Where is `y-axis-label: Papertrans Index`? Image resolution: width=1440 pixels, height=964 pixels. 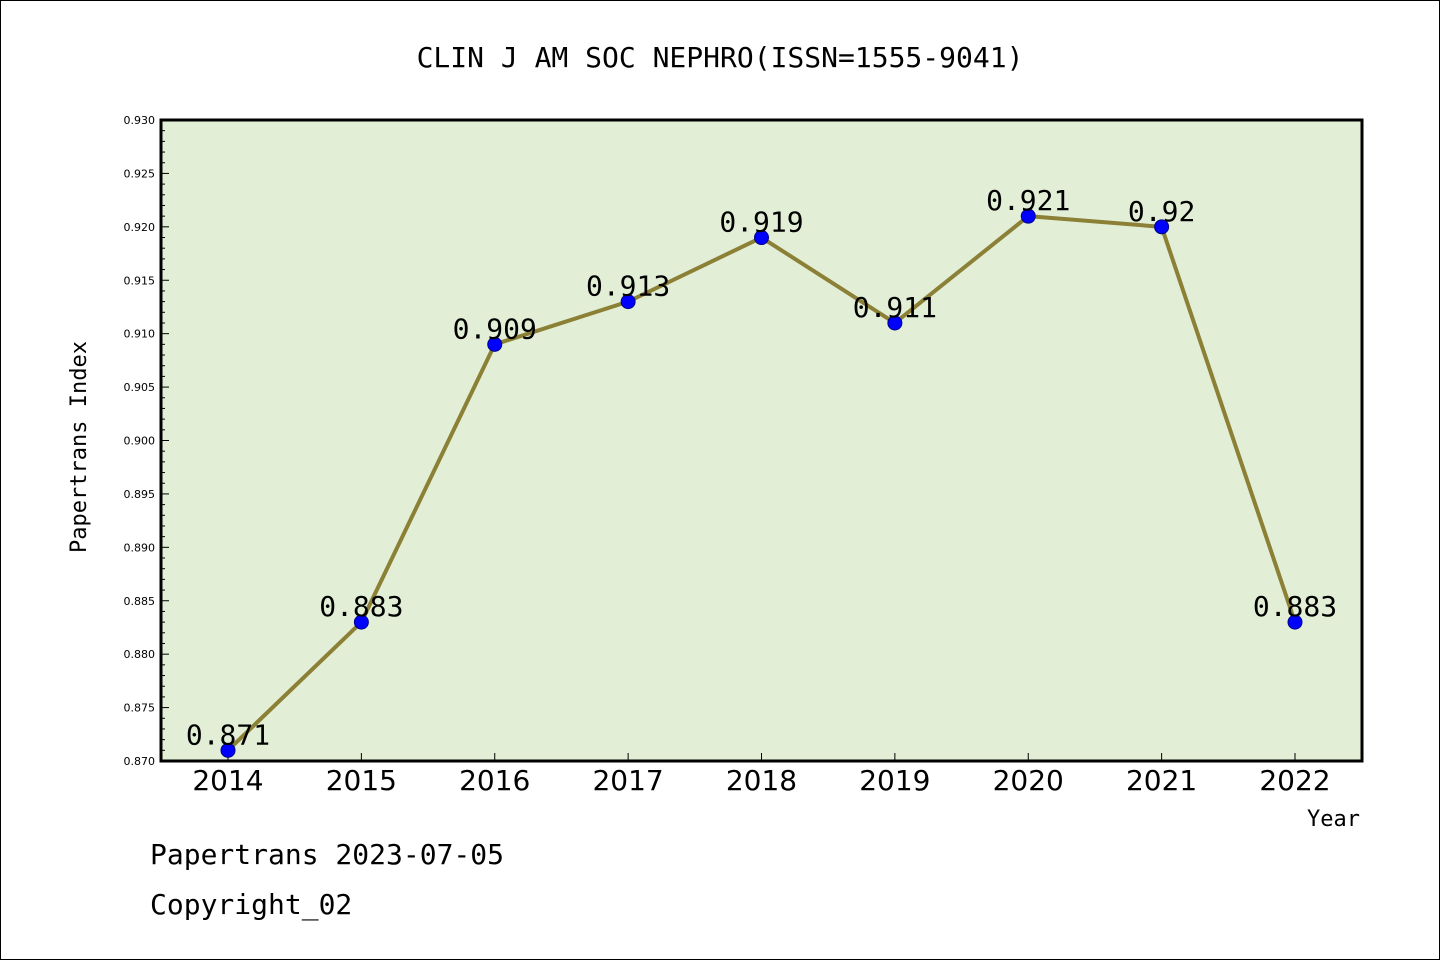
y-axis-label: Papertrans Index is located at coordinates (79, 447).